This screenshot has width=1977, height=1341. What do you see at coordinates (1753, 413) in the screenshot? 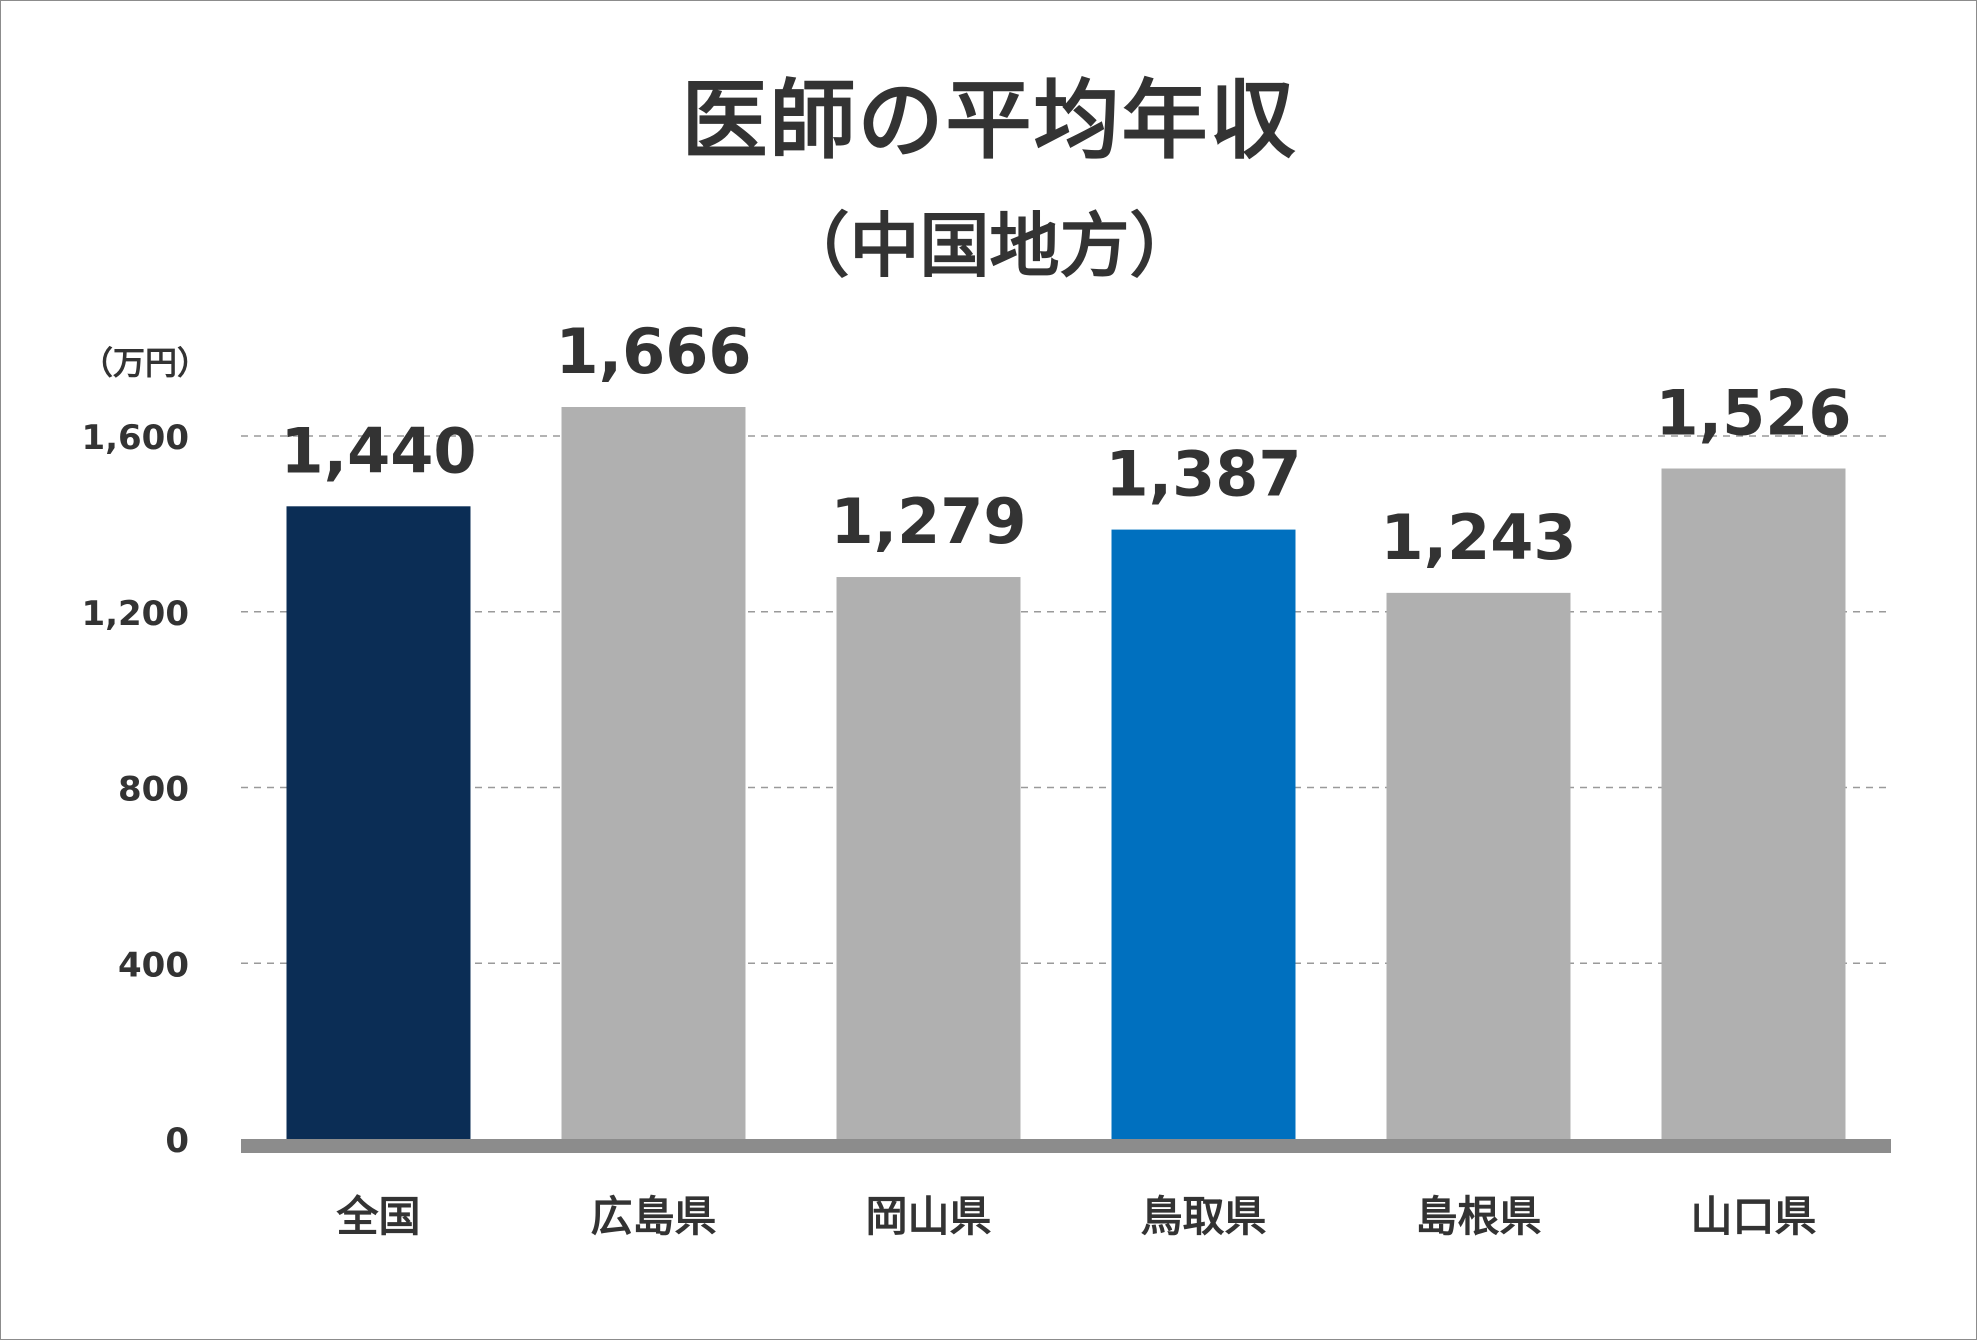
I see `data-label: 1,526` at bounding box center [1753, 413].